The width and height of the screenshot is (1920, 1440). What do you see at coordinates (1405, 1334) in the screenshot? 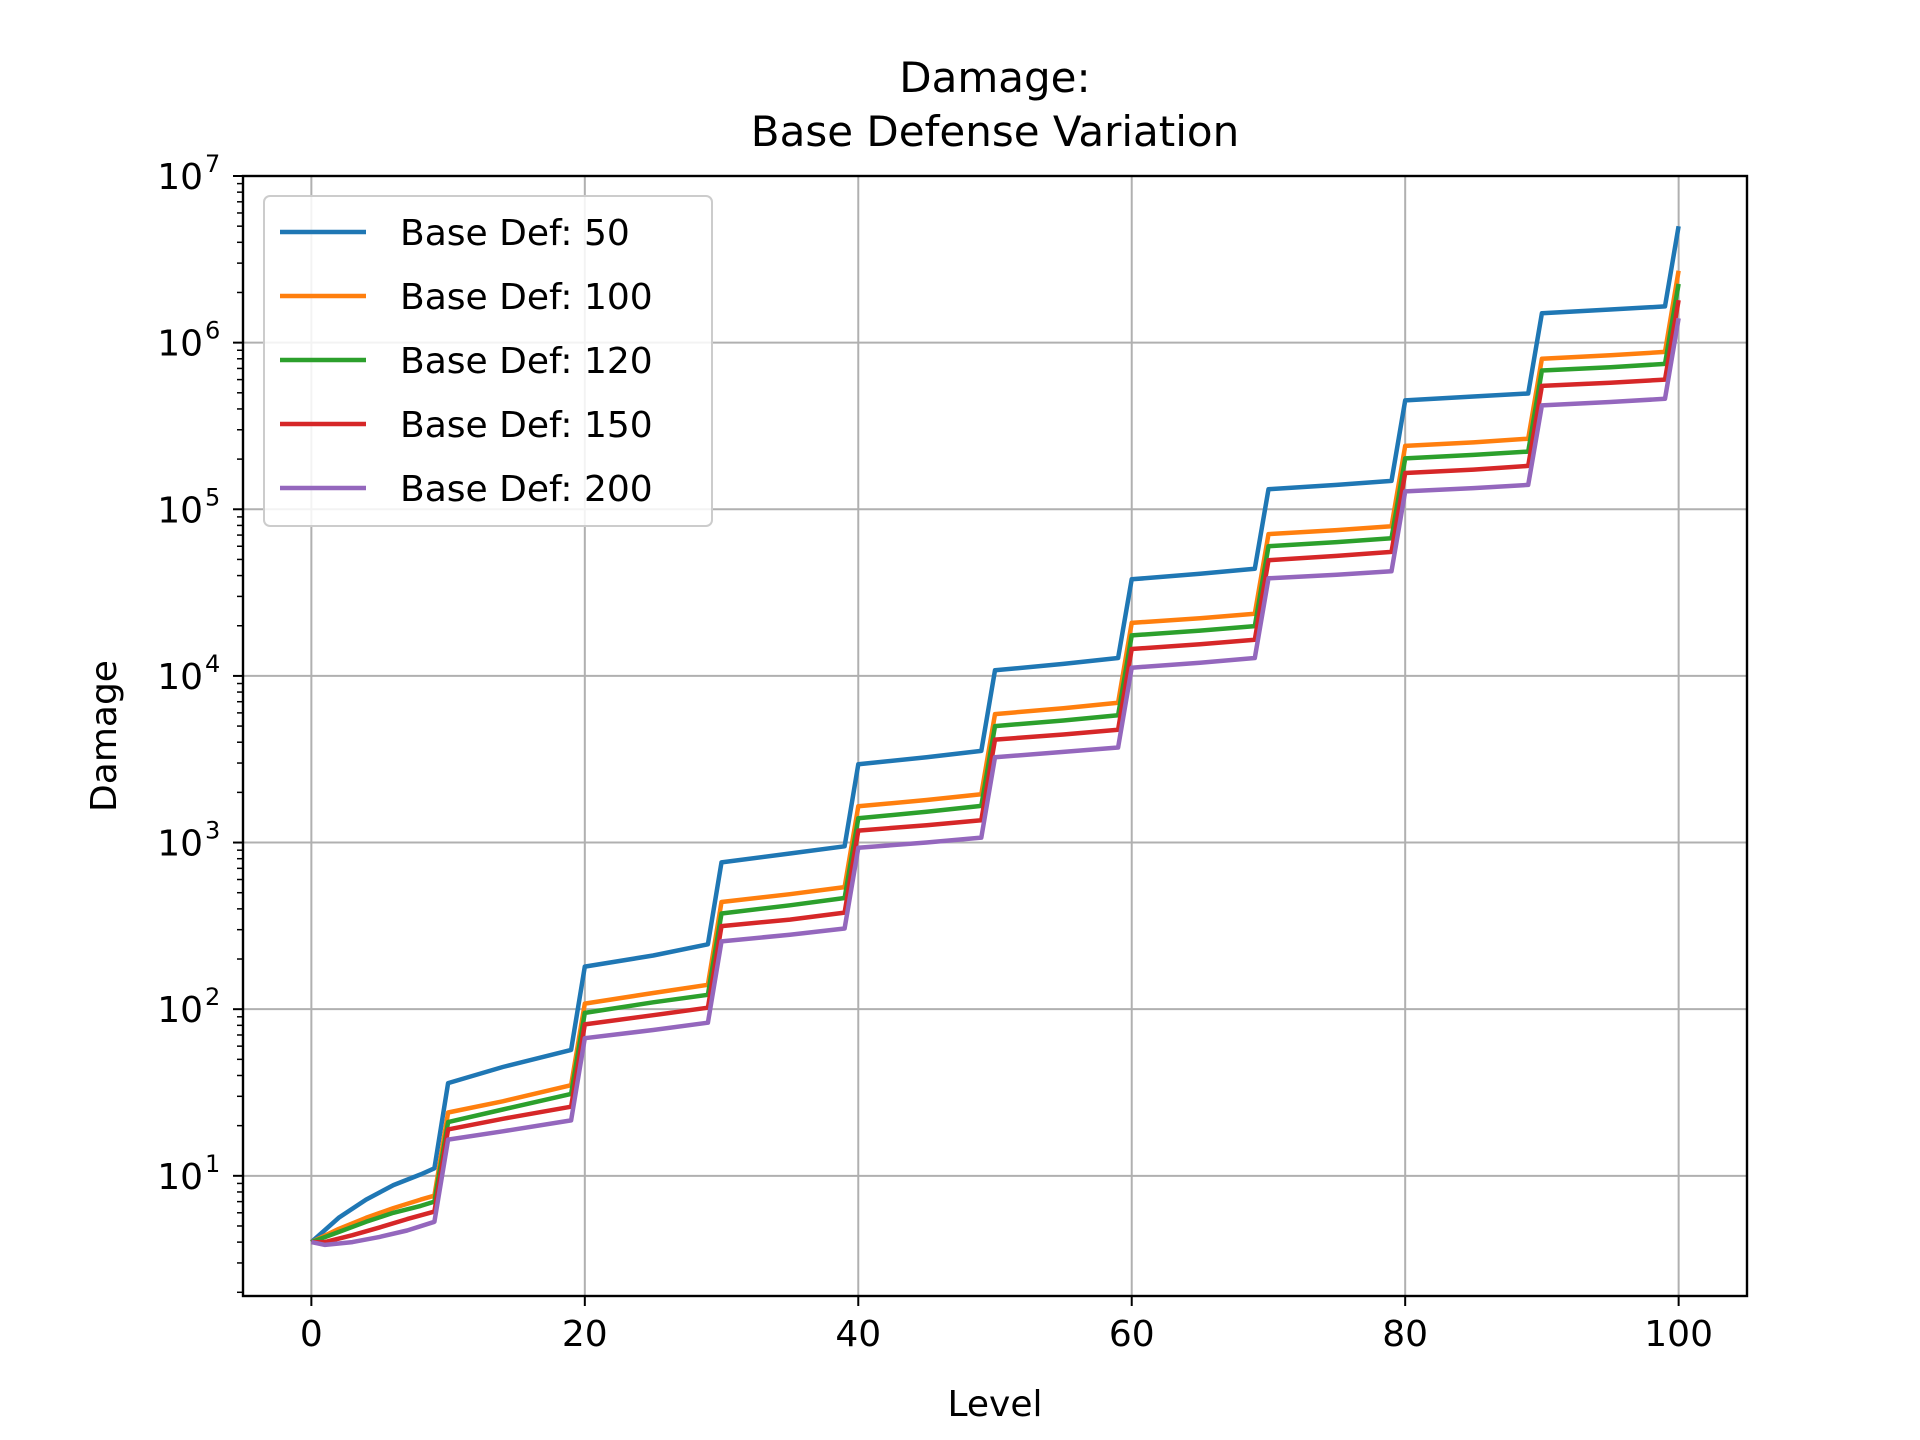
I see `x-tick-label: 80` at bounding box center [1405, 1334].